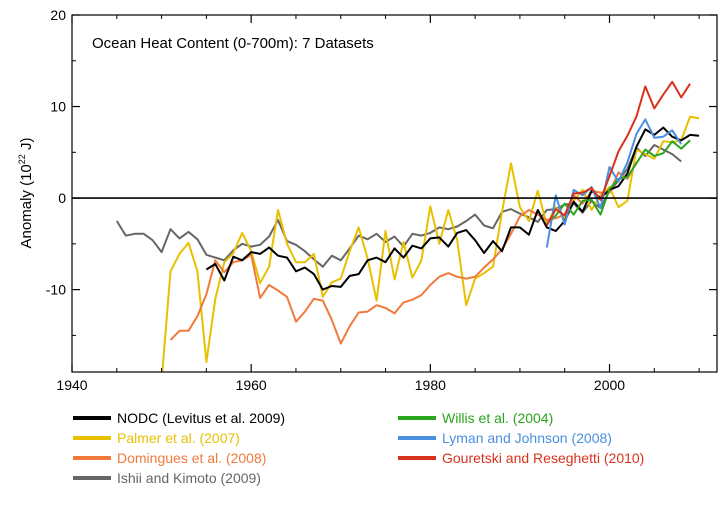 The width and height of the screenshot is (726, 517). What do you see at coordinates (527, 438) in the screenshot?
I see `legend-label-lyman-and-johnson-2008: Lyman and Johnson (2008)` at bounding box center [527, 438].